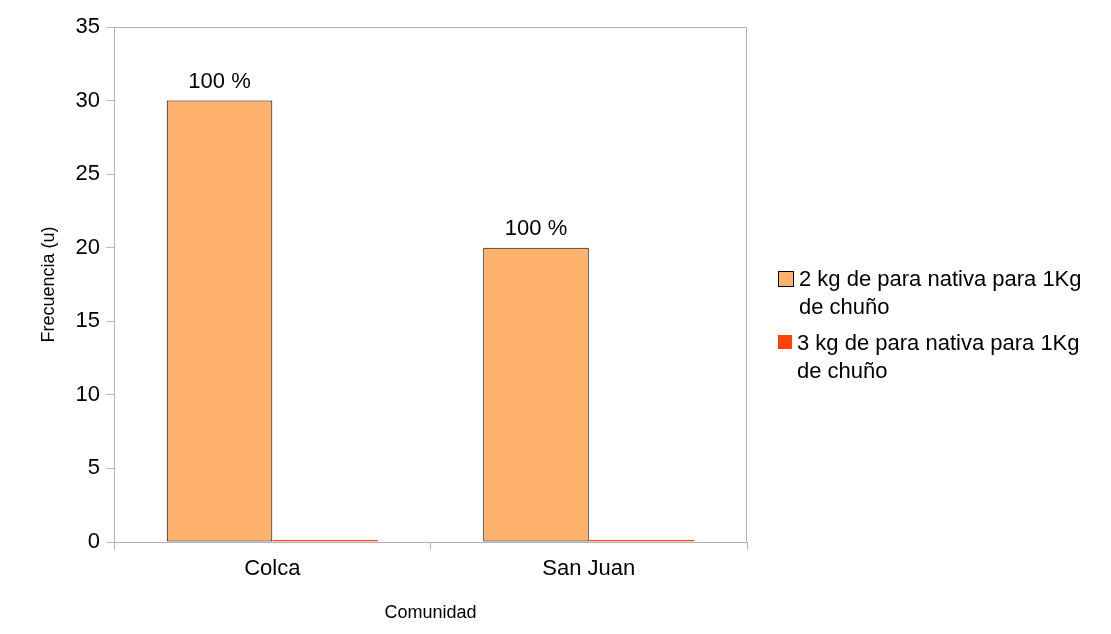 The image size is (1111, 634). What do you see at coordinates (94, 467) in the screenshot?
I see `y-tick-label: 5` at bounding box center [94, 467].